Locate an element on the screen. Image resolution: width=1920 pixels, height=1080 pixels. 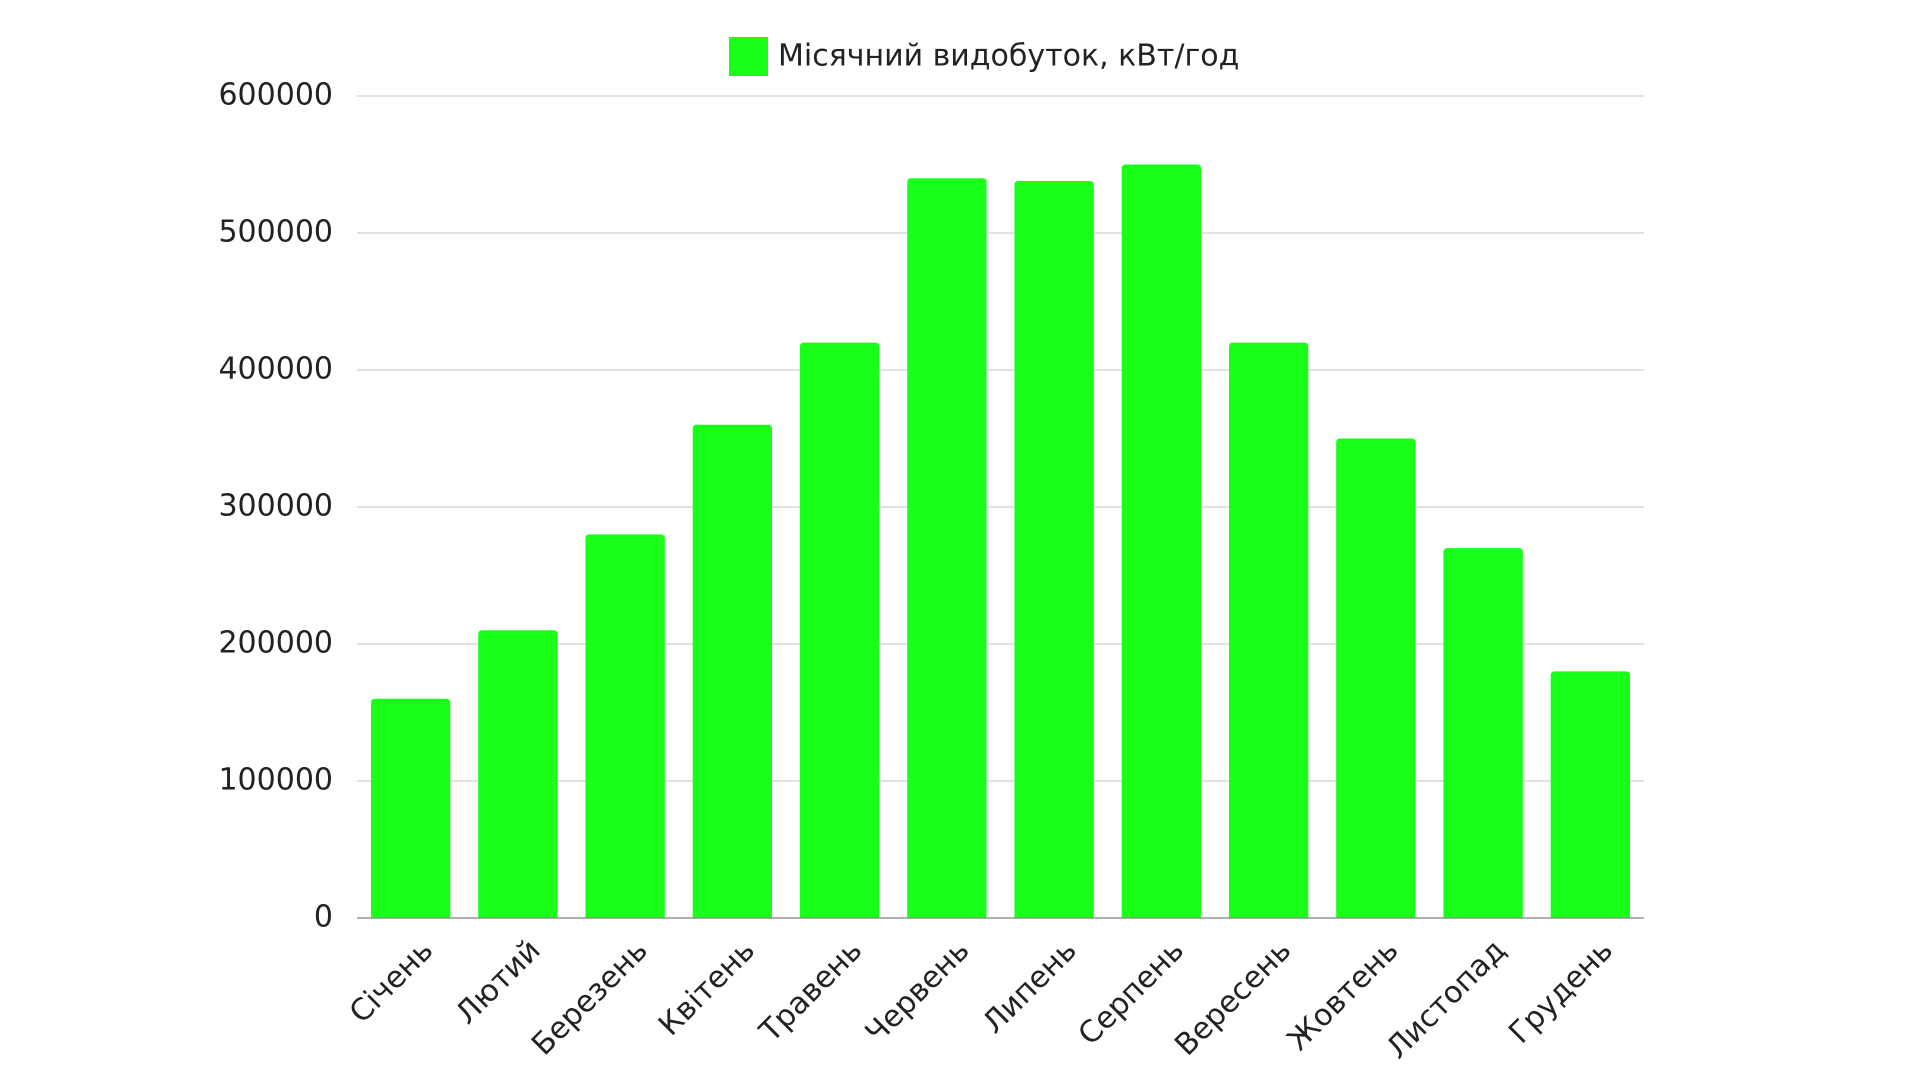
x-tick-label: Вересень is located at coordinates (1233, 998).